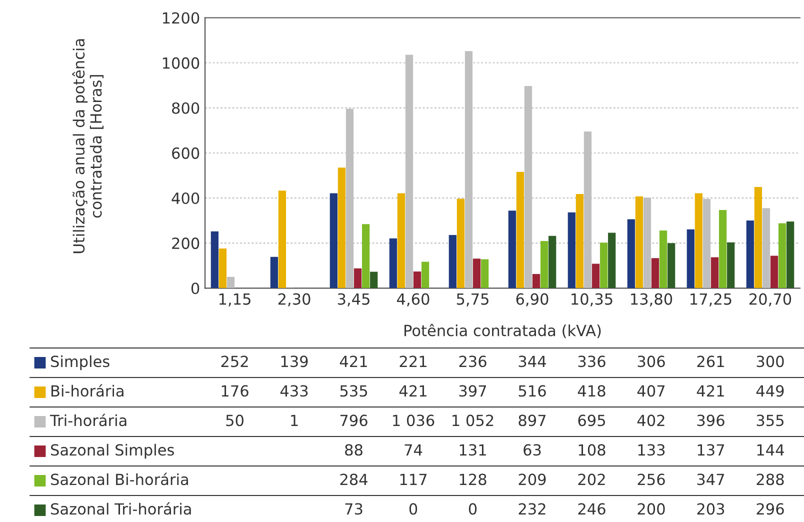 This screenshot has height=522, width=804. What do you see at coordinates (413, 450) in the screenshot?
I see `data-label: 74` at bounding box center [413, 450].